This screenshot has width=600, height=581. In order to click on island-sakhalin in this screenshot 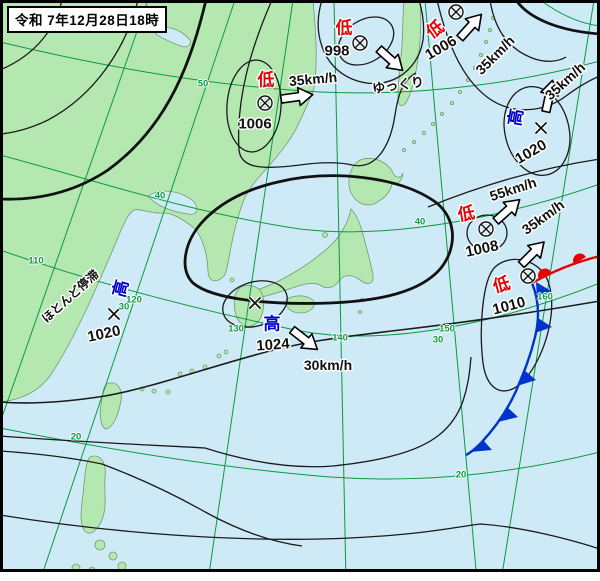, I will do `click(409, 53)`.